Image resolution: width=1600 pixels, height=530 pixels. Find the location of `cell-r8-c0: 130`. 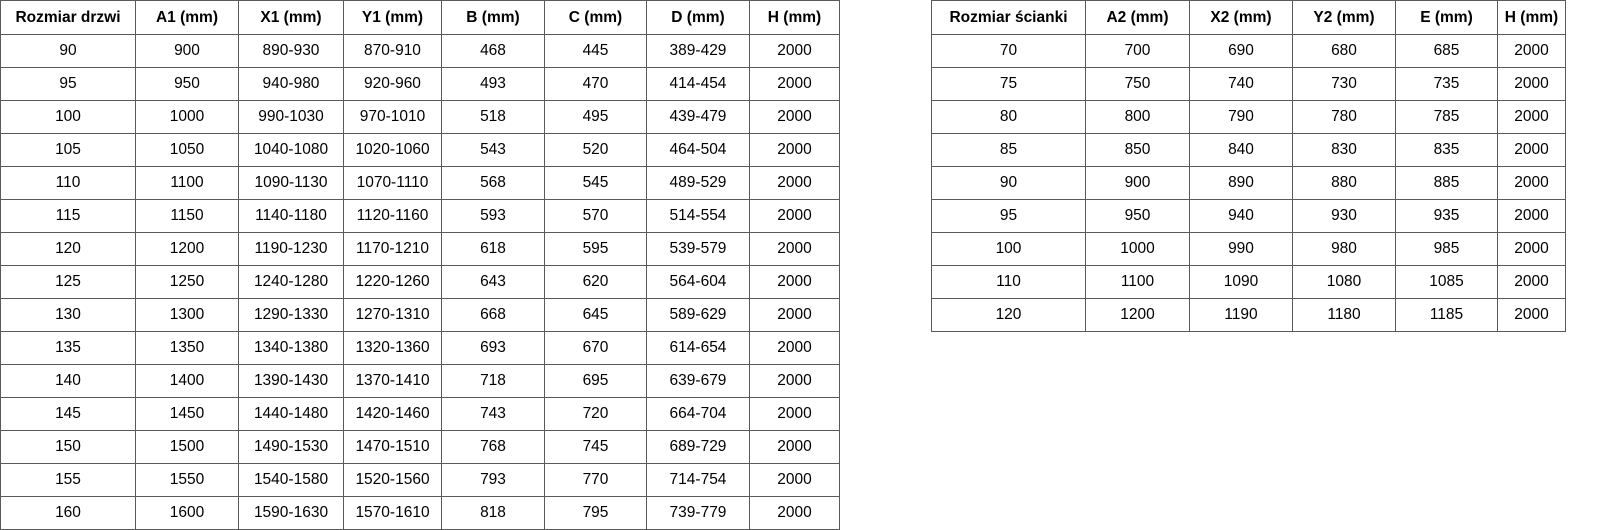

cell-r8-c0: 130 is located at coordinates (68, 315).